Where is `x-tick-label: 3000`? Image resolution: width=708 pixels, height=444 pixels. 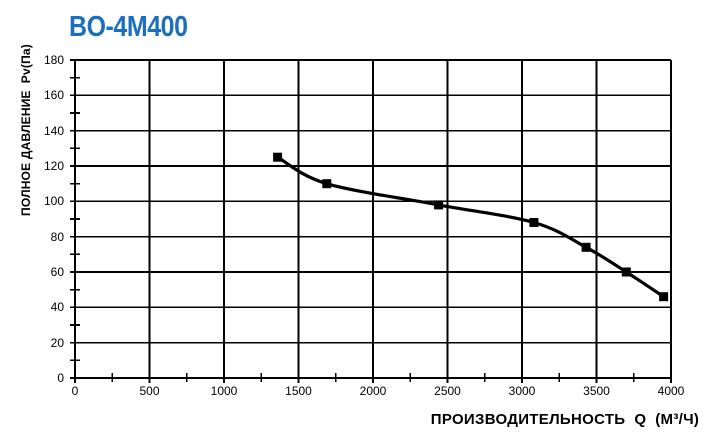
x-tick-label: 3000 is located at coordinates (522, 391).